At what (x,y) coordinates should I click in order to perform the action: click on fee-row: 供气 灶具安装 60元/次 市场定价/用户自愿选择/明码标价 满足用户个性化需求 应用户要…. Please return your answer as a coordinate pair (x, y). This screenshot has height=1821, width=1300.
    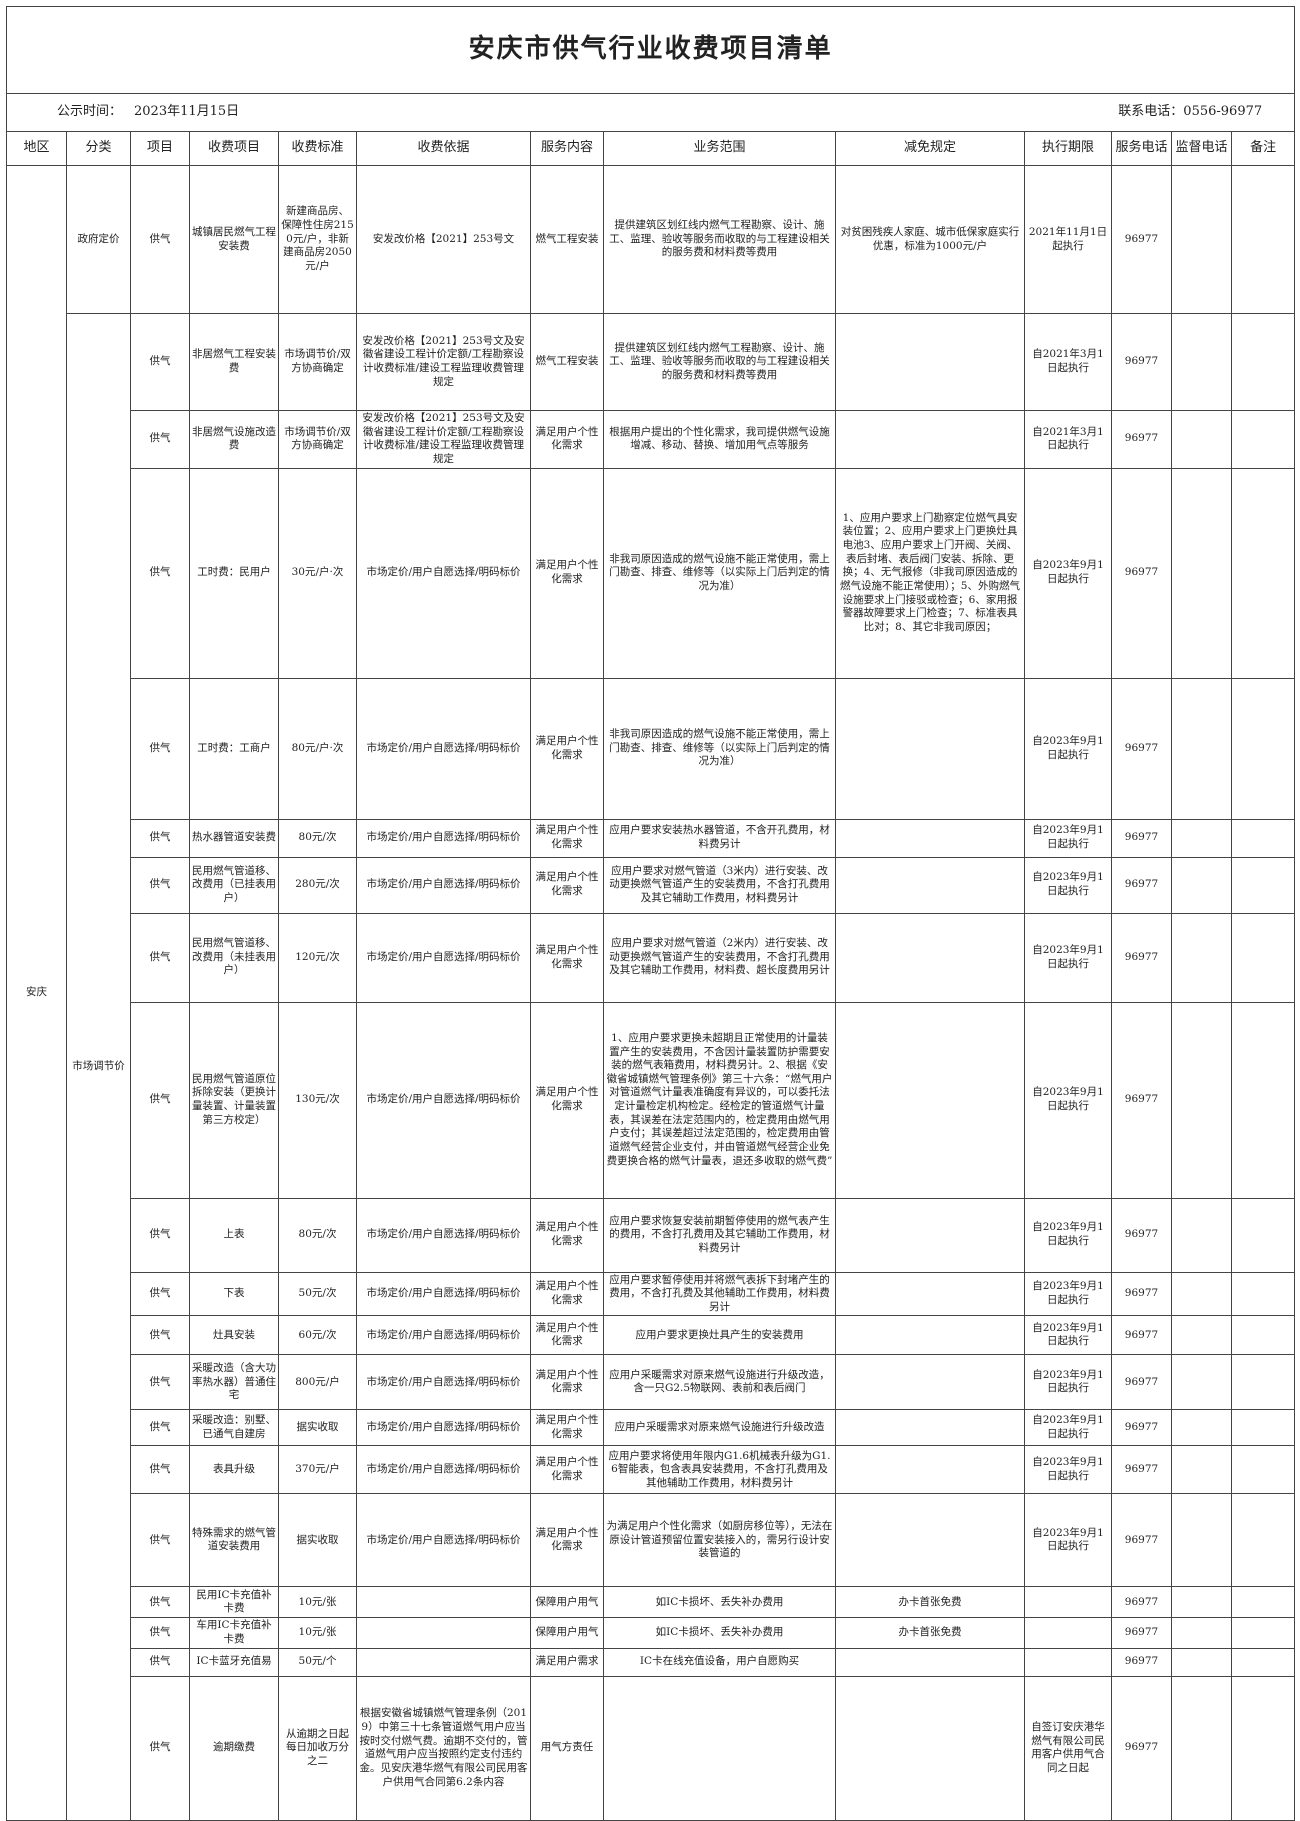
    Looking at the image, I should click on (651, 1335).